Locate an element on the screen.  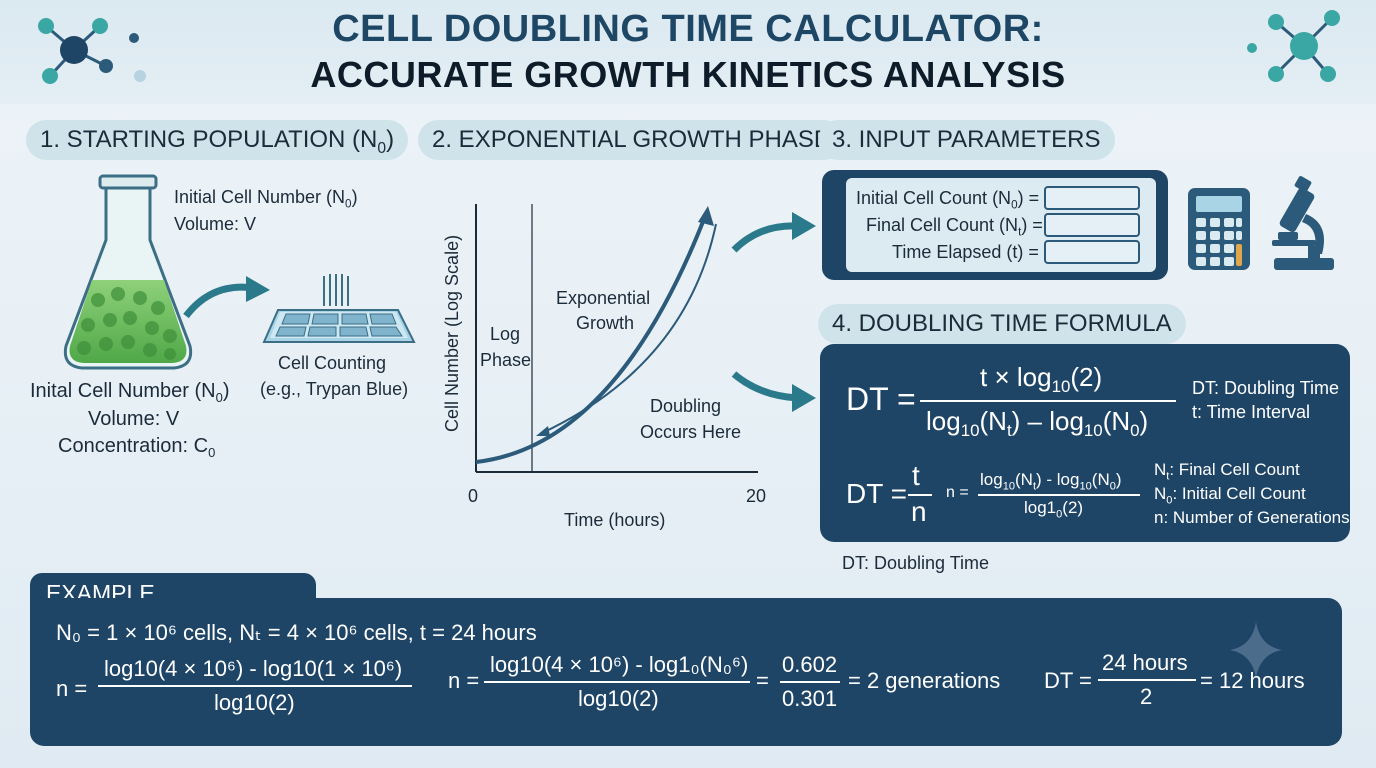
sparkle-icon is located at coordinates (1256, 650).